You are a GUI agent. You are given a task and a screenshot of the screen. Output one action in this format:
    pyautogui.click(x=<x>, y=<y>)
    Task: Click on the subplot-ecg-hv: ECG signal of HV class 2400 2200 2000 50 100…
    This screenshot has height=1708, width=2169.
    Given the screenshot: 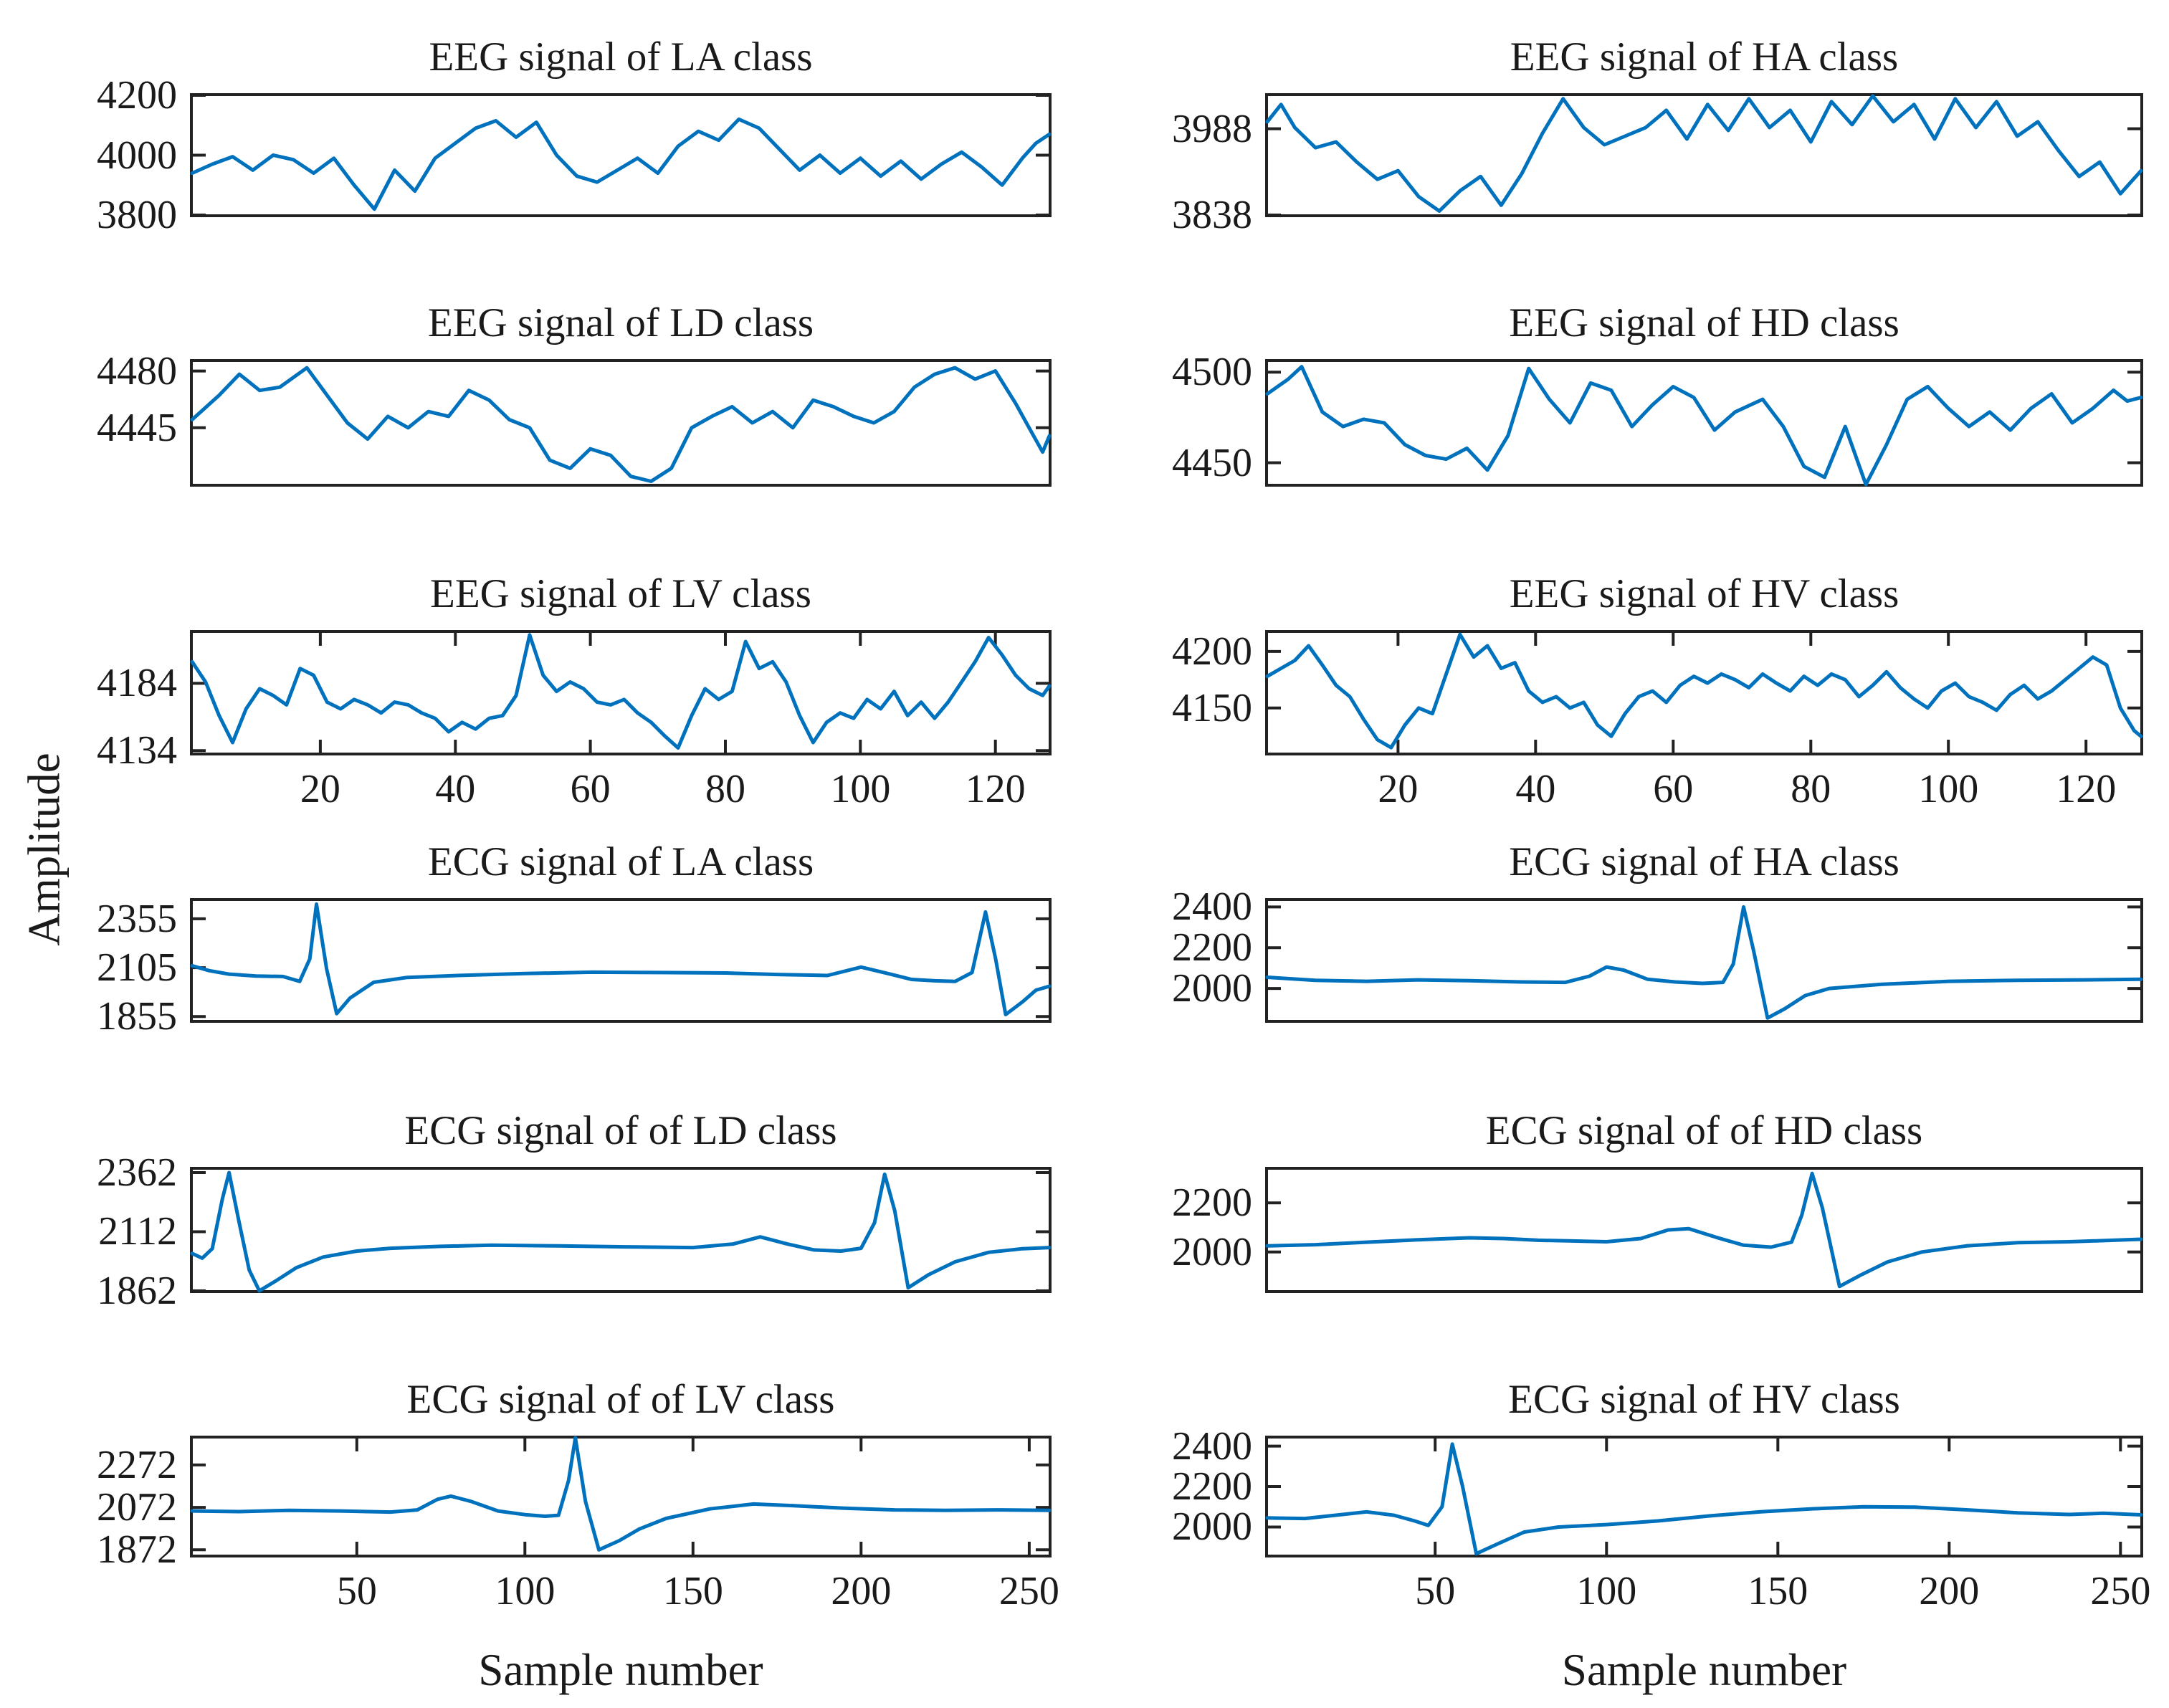 What is the action you would take?
    pyautogui.click(x=1661, y=1495)
    